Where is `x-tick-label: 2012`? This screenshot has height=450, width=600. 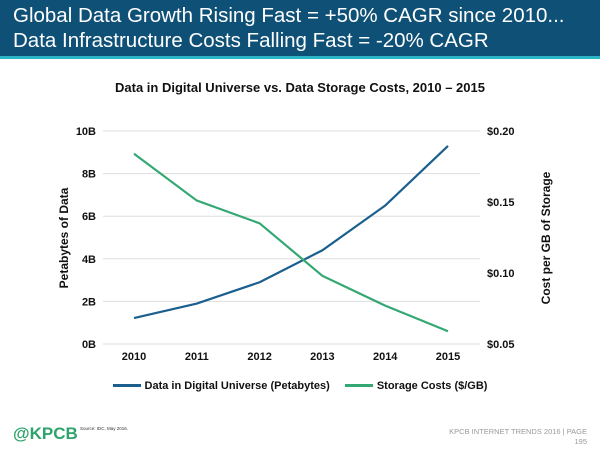 x-tick-label: 2012 is located at coordinates (259, 357).